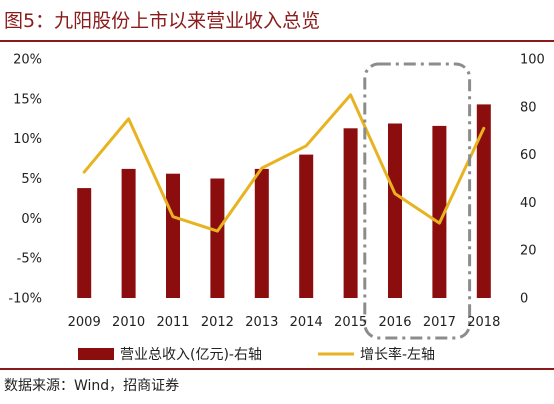 The width and height of the screenshot is (554, 404). I want to click on bar-2015, so click(350, 213).